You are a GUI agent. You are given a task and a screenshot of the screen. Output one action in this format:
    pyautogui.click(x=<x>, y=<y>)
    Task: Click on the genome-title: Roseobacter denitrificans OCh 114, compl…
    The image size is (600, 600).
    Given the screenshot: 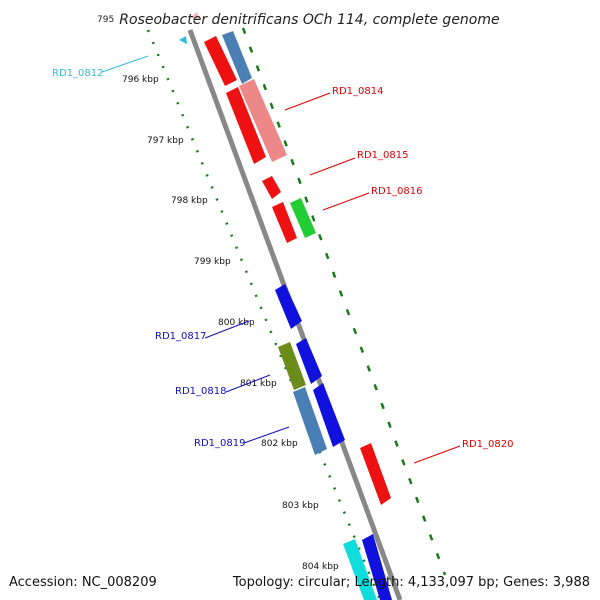 What is the action you would take?
    pyautogui.click(x=309, y=20)
    